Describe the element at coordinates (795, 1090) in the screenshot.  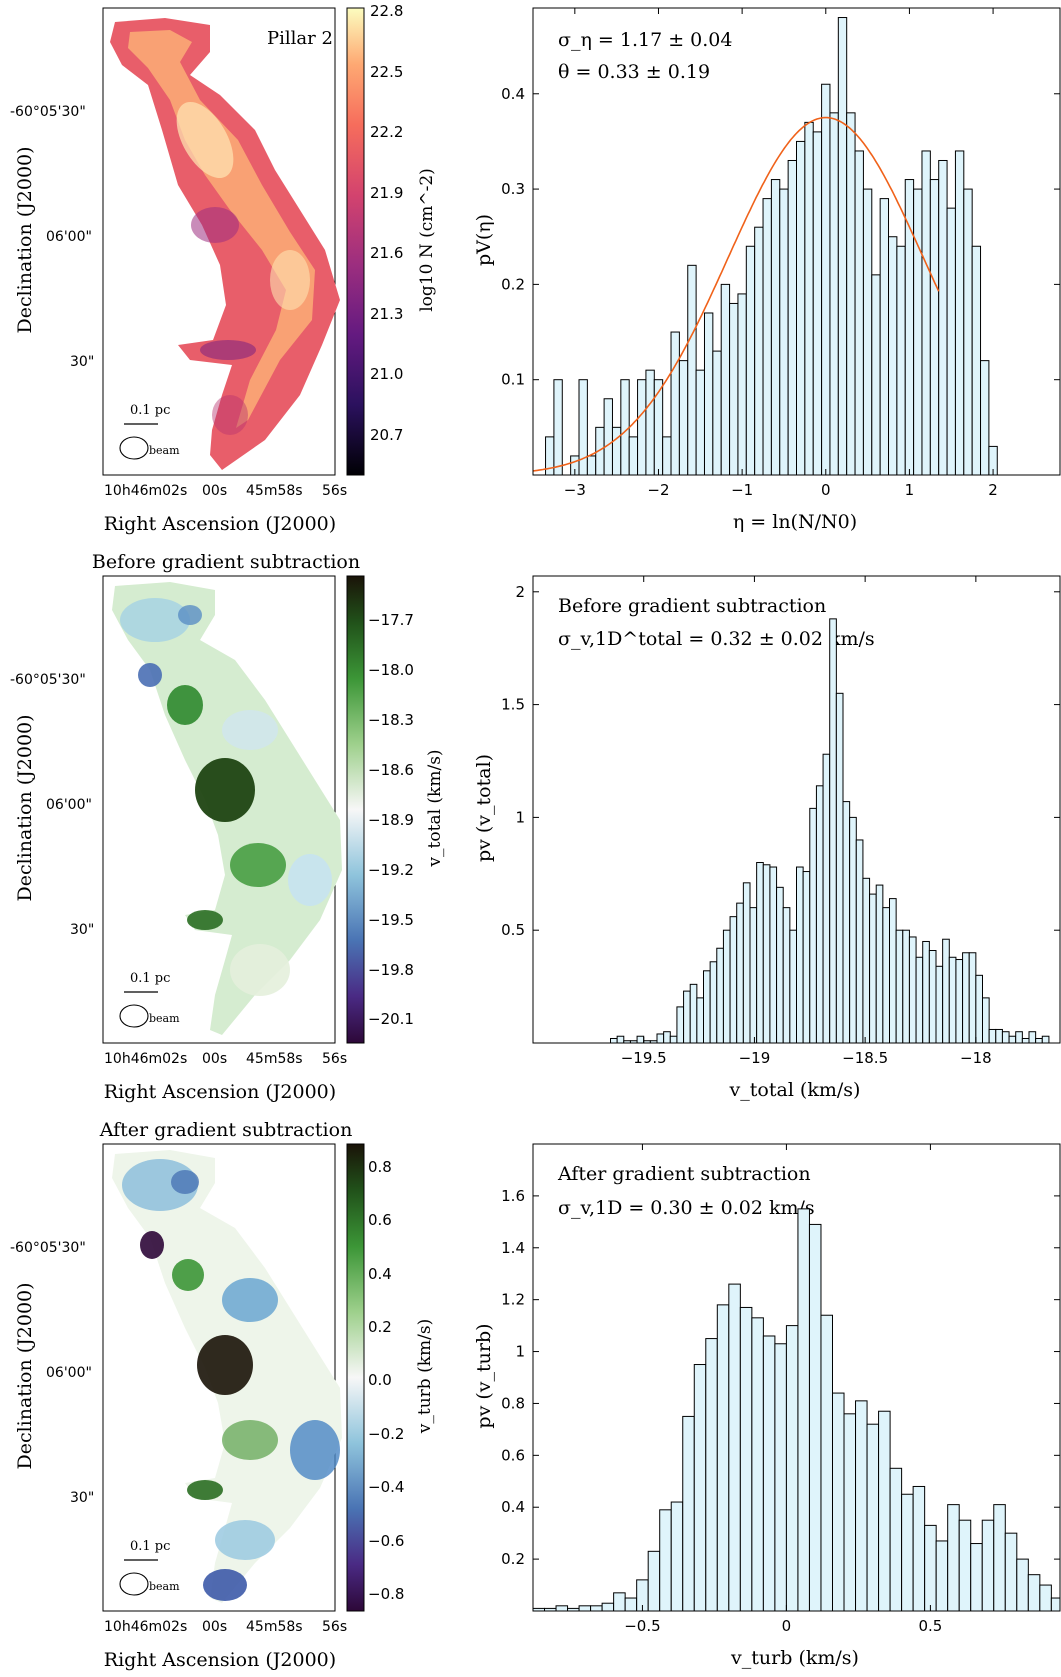
I see `x-axis-label: v_total (km/s)` at that location.